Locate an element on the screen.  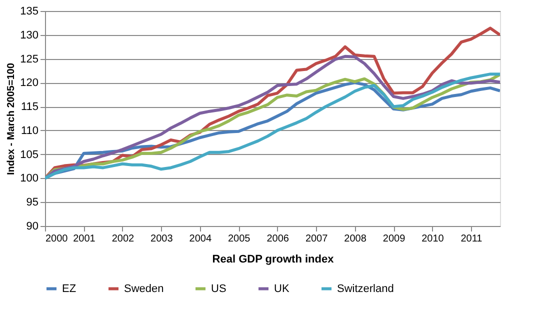
x-tick-label: 2008 is located at coordinates (355, 239).